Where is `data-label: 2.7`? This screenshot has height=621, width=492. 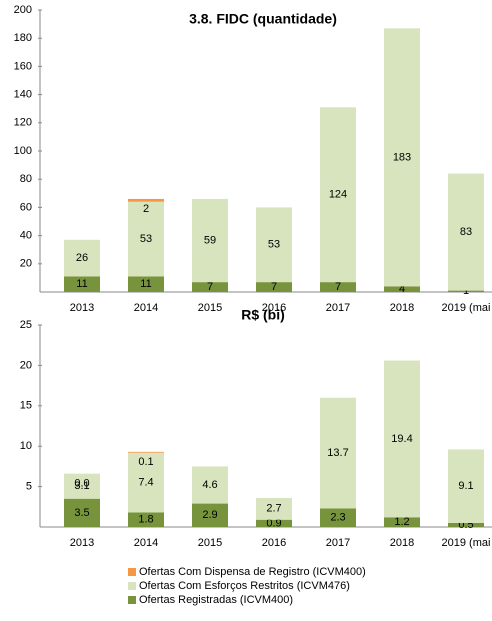 data-label: 2.7 is located at coordinates (273, 509).